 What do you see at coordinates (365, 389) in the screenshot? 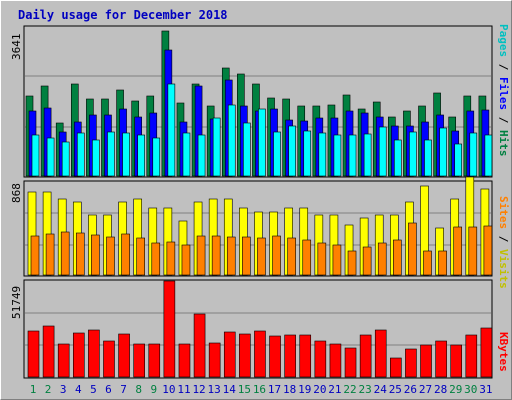
I see `day-label: 23` at bounding box center [365, 389].